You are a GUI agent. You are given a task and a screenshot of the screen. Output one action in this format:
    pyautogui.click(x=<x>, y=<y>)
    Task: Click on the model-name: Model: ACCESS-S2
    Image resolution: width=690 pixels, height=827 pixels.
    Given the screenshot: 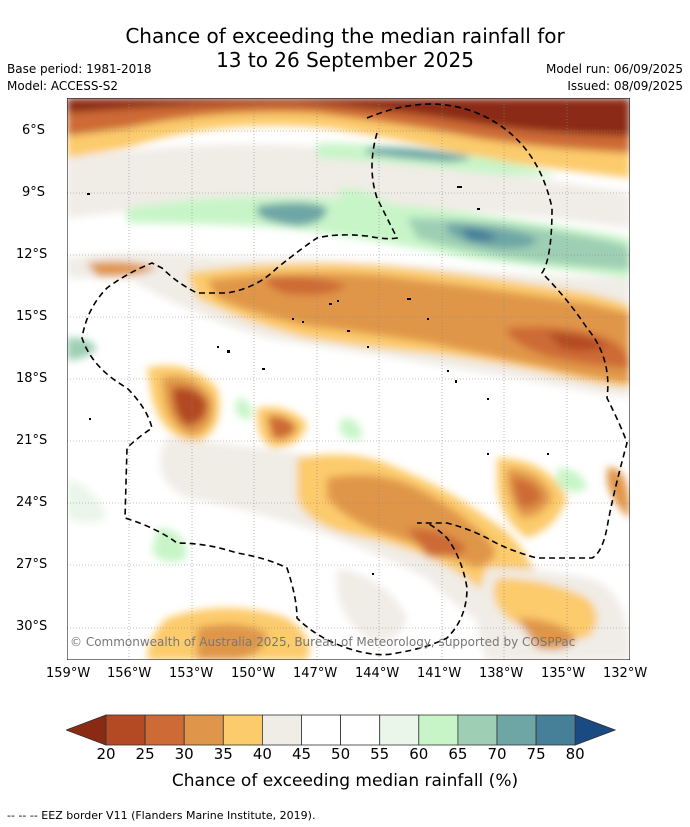 What is the action you would take?
    pyautogui.click(x=63, y=86)
    